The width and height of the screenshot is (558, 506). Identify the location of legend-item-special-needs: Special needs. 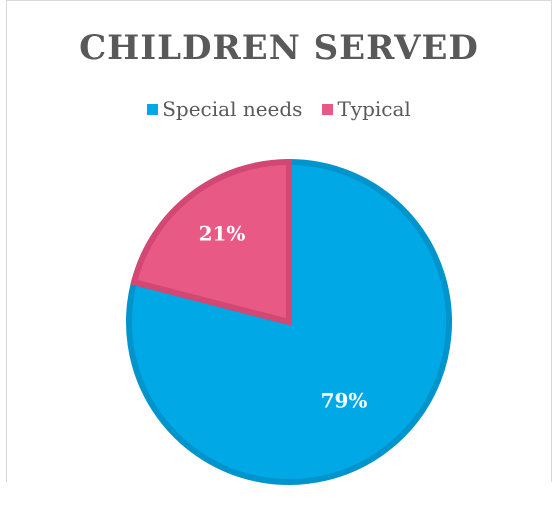
(224, 109).